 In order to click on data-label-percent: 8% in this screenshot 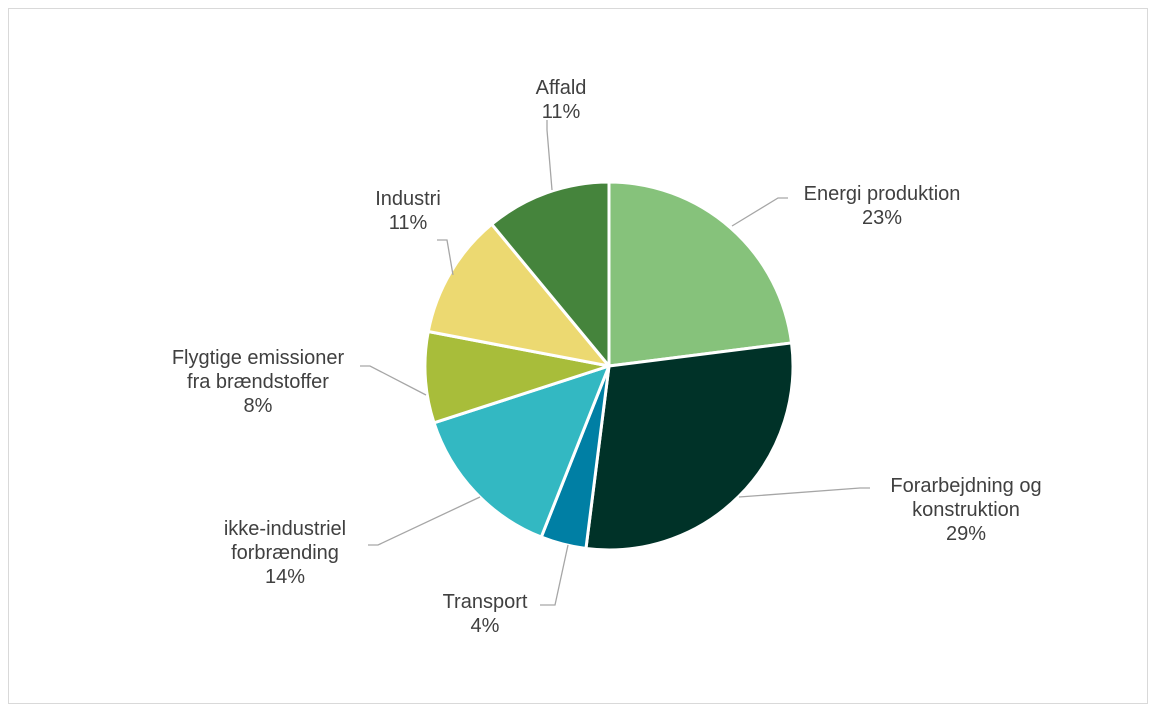, I will do `click(258, 406)`.